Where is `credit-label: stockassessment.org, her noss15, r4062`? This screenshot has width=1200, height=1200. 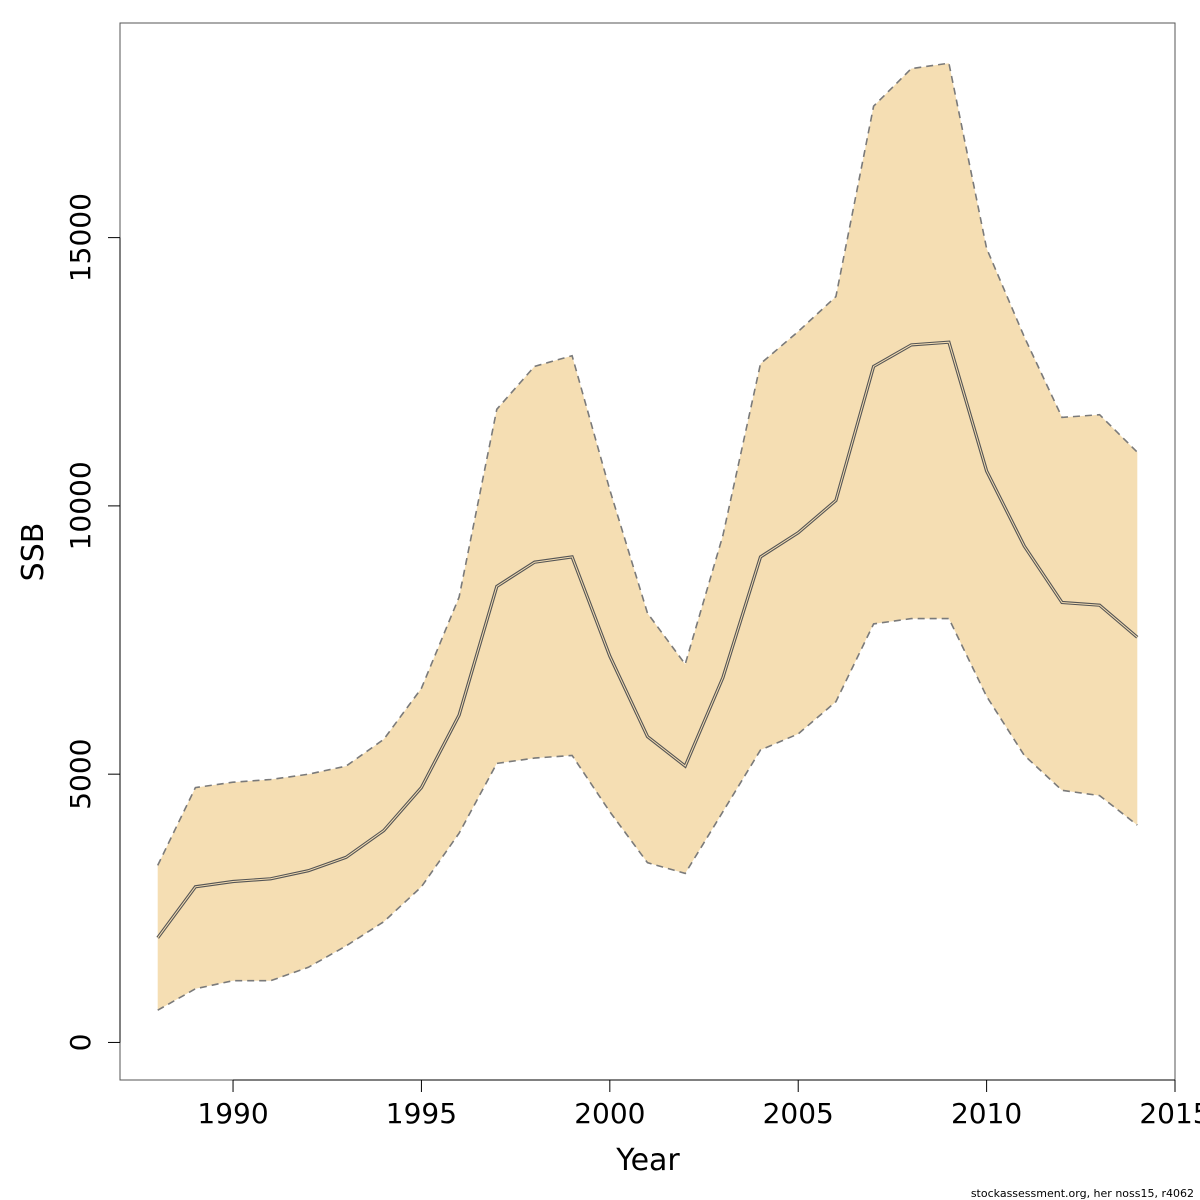
credit-label: stockassessment.org, her noss15, r4062 is located at coordinates (1082, 1193).